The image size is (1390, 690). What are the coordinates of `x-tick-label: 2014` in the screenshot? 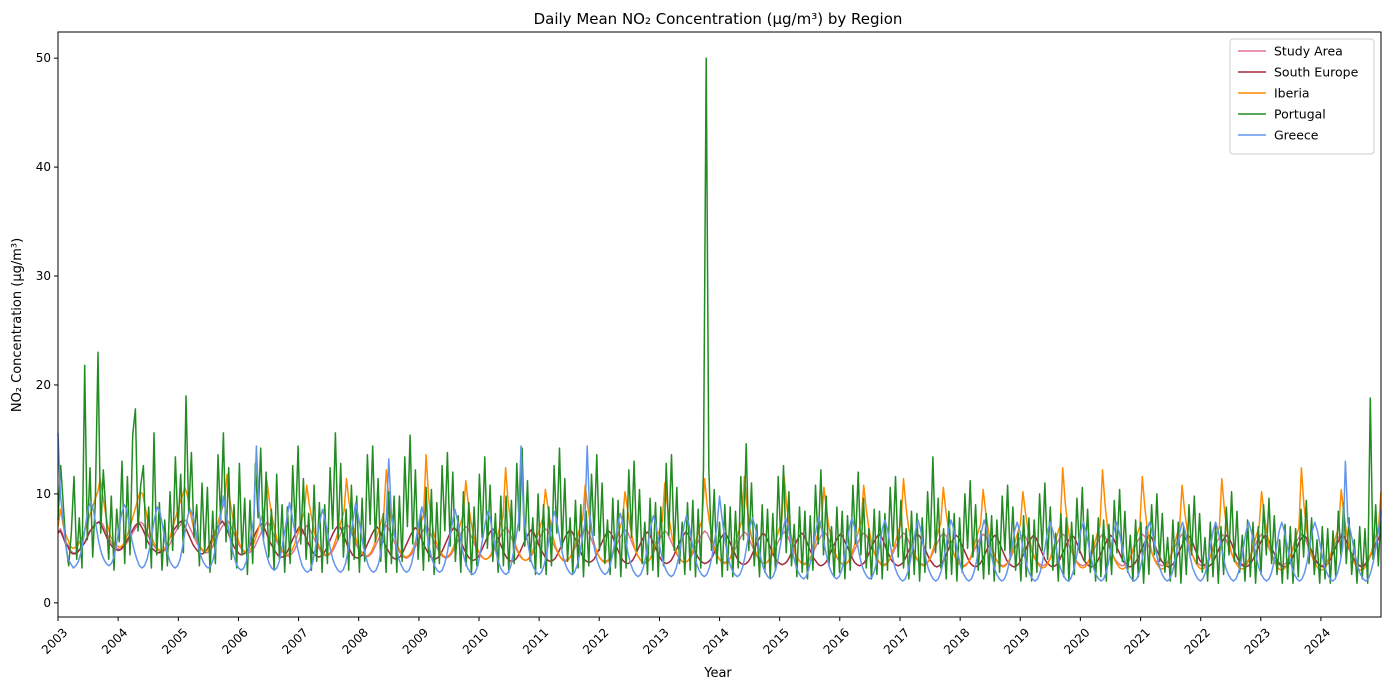 It's located at (715, 640).